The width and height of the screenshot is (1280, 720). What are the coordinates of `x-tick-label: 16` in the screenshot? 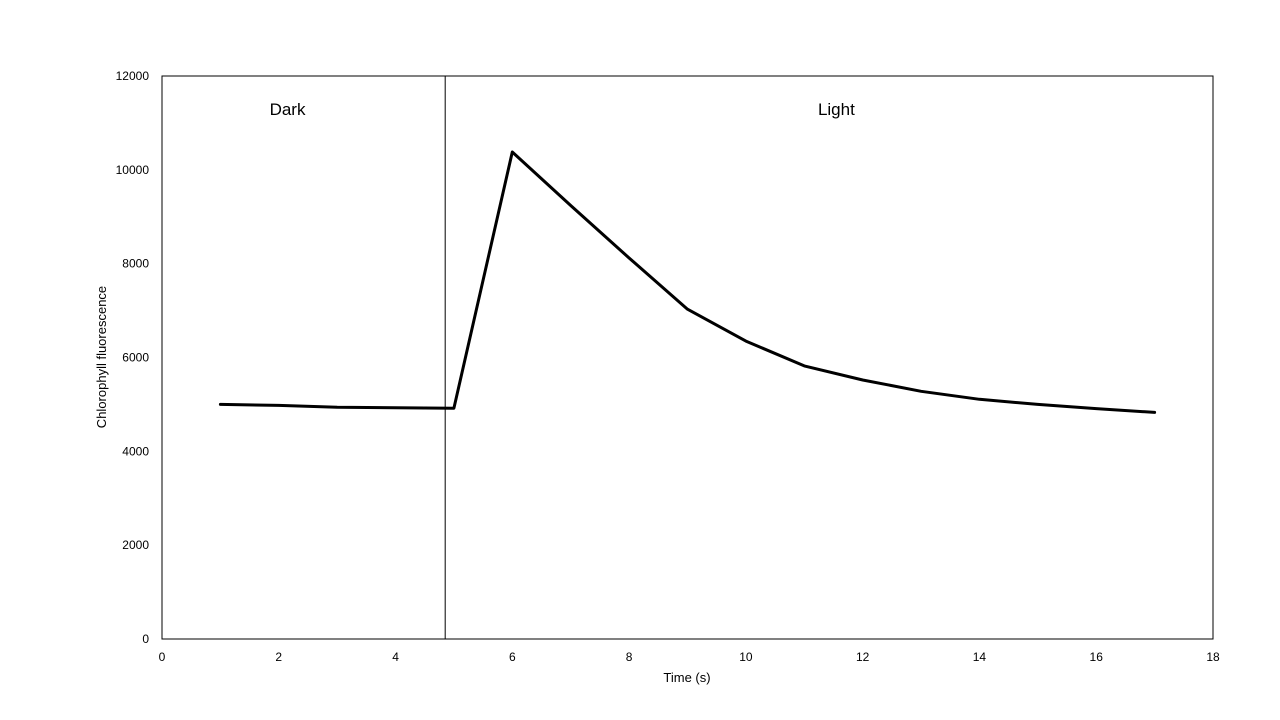 It's located at (1097, 657).